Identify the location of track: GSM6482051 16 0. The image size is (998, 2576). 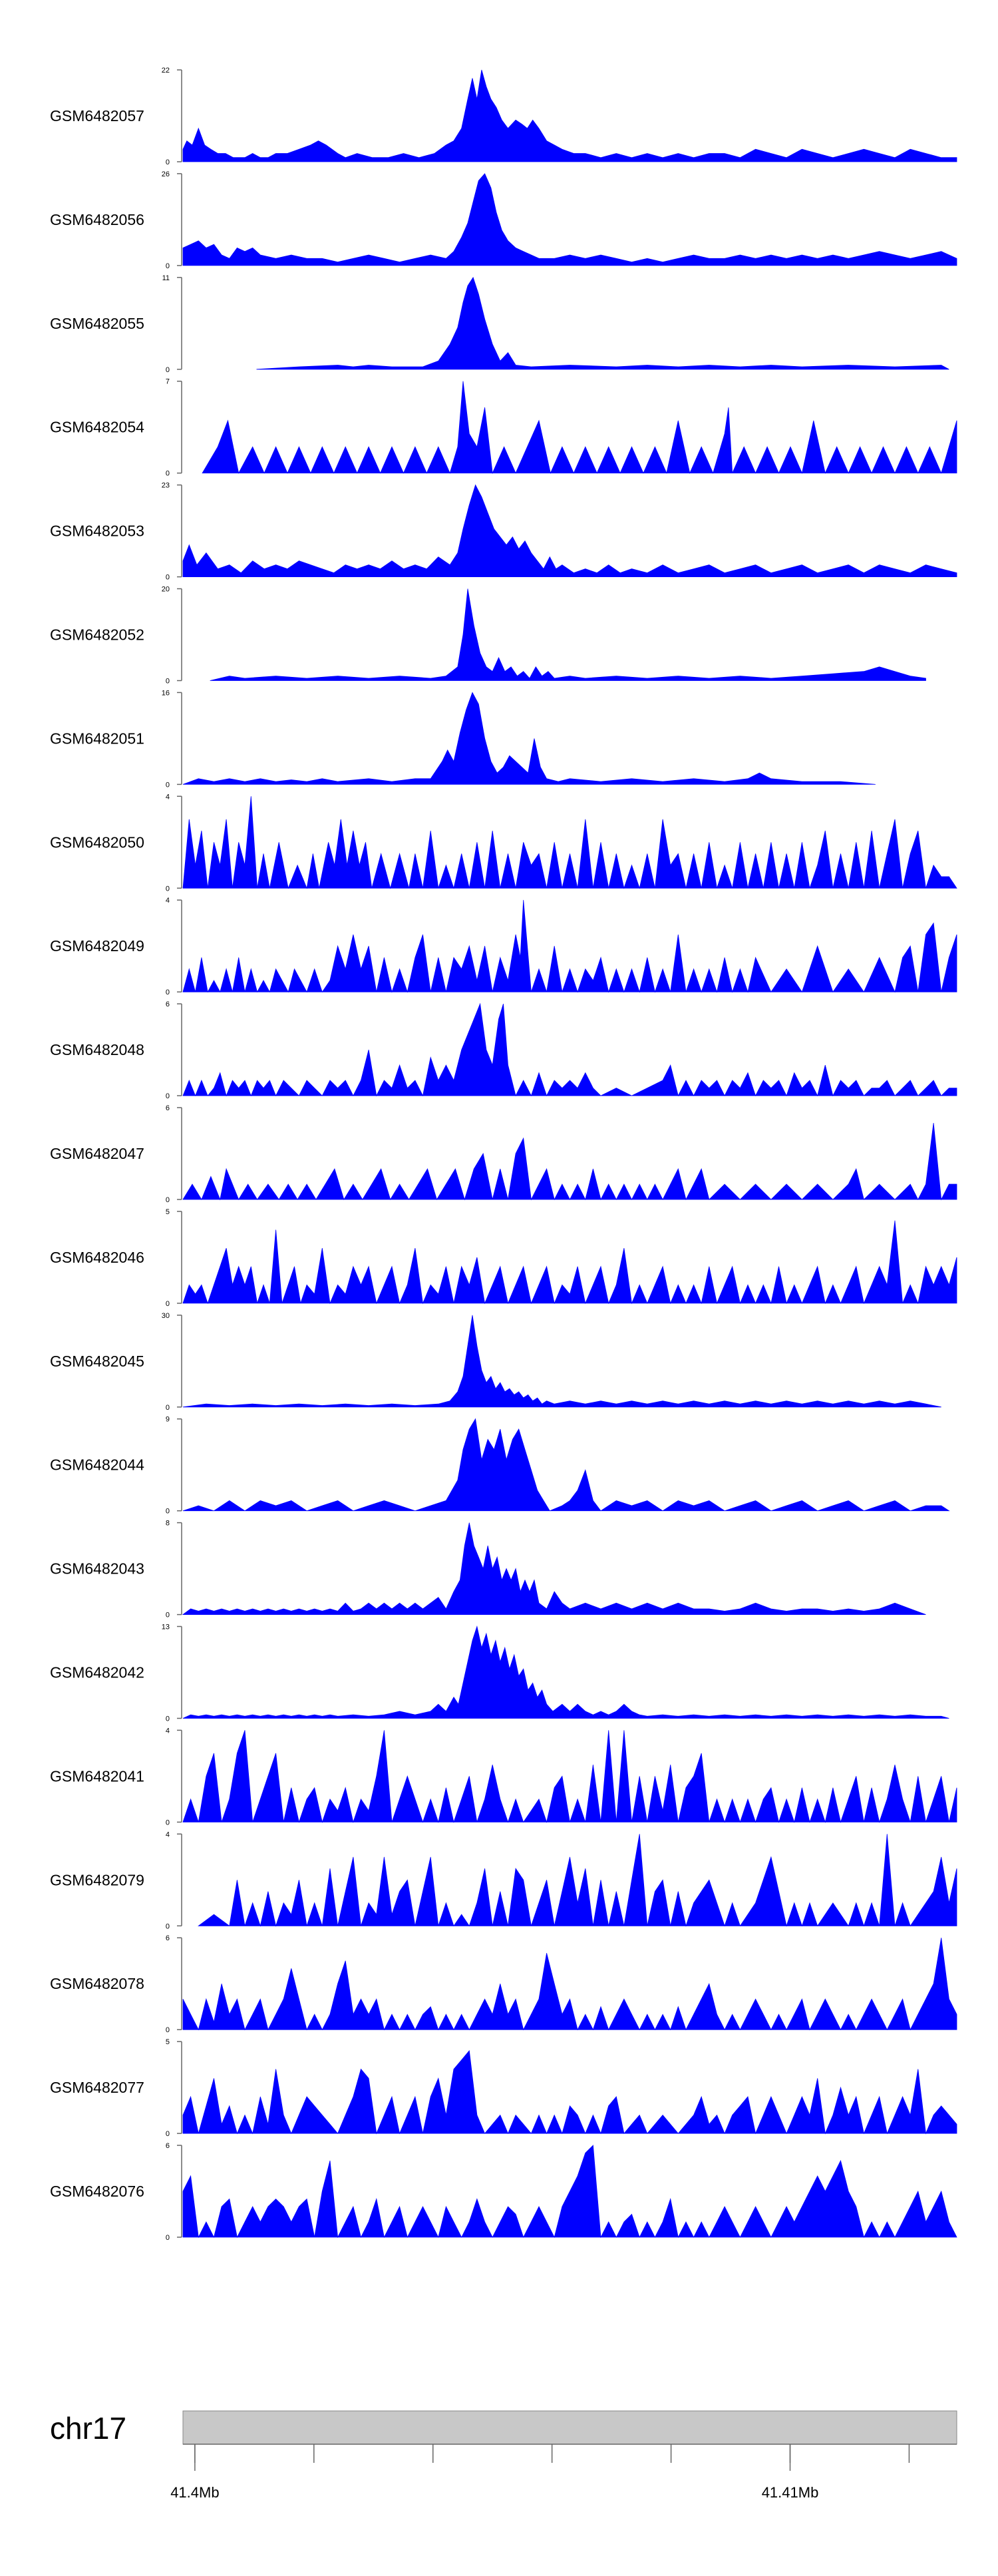
(463, 739).